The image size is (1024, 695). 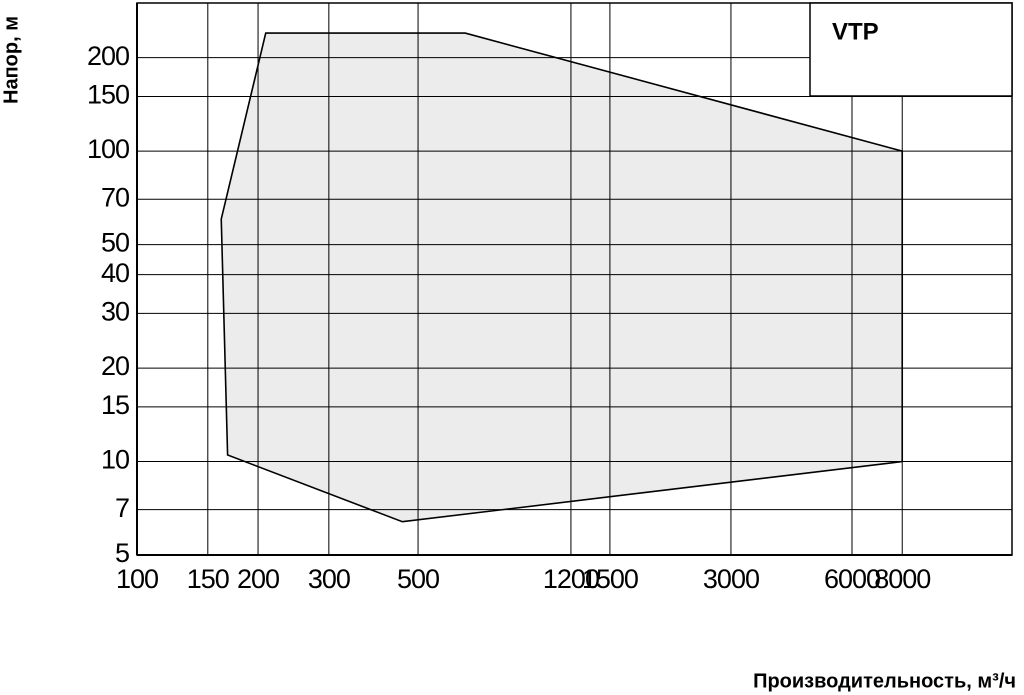 What do you see at coordinates (115, 405) in the screenshot?
I see `y-tick-label: 15` at bounding box center [115, 405].